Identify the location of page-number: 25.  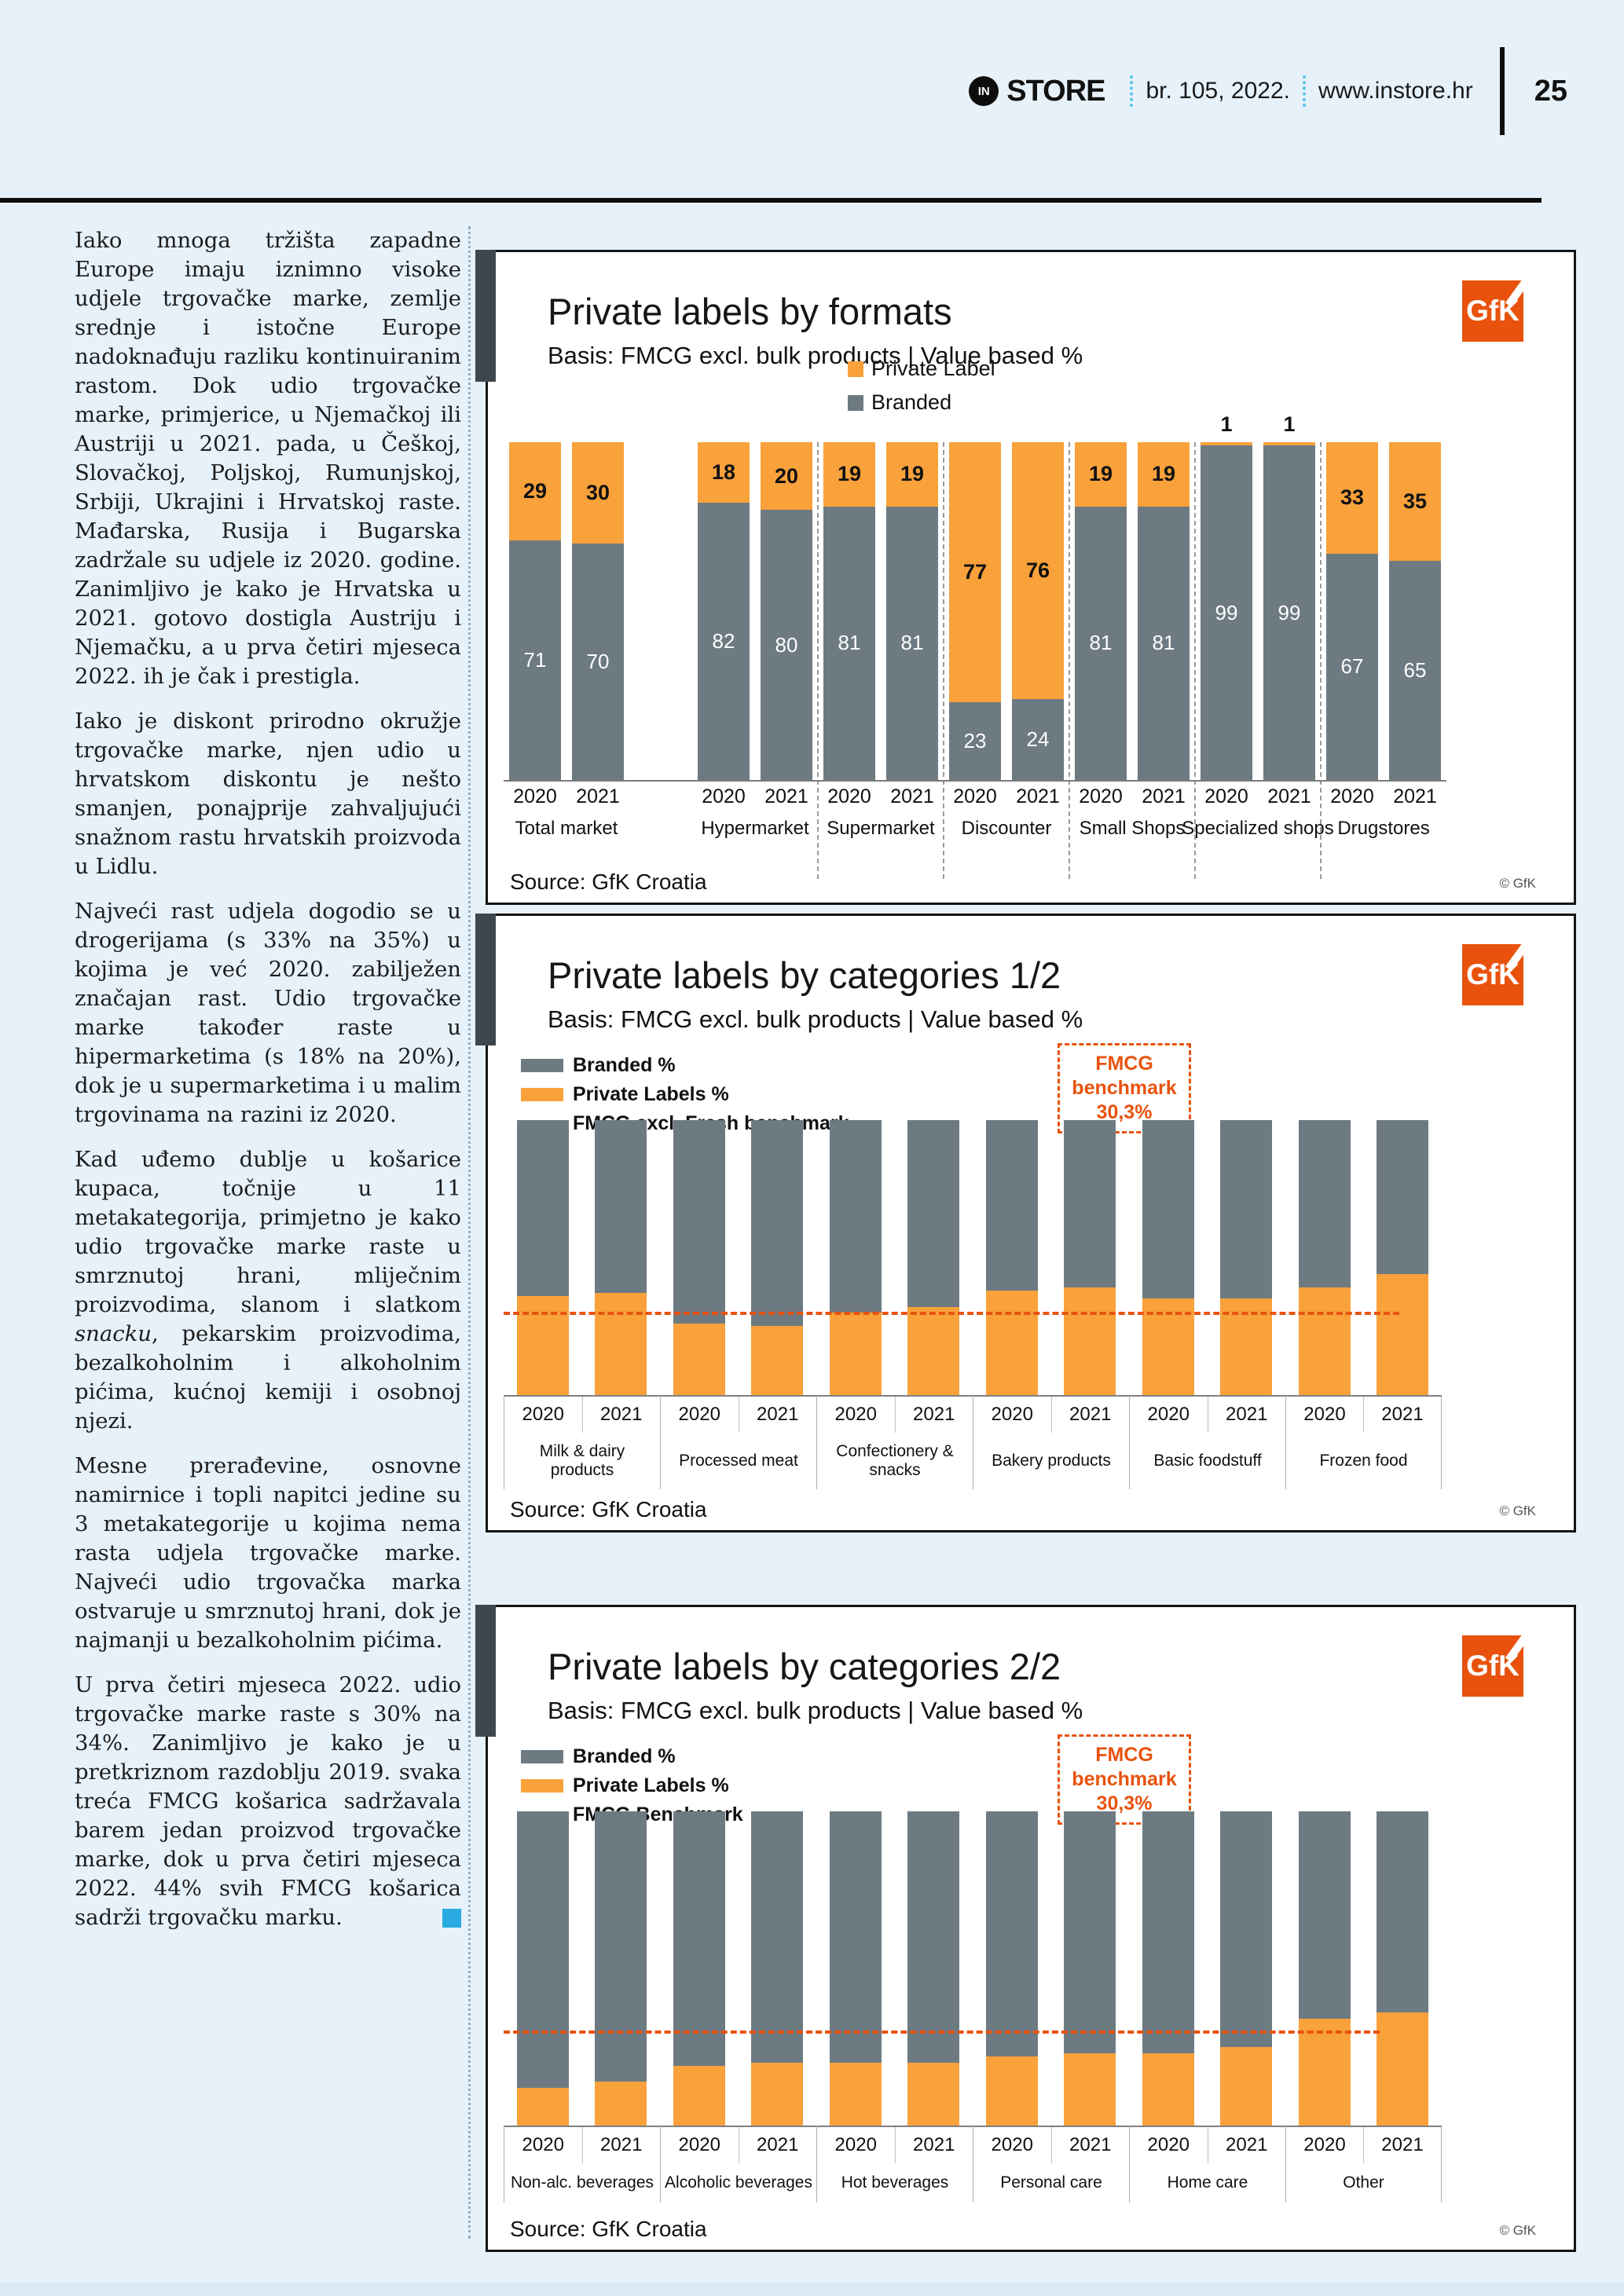
(1550, 91).